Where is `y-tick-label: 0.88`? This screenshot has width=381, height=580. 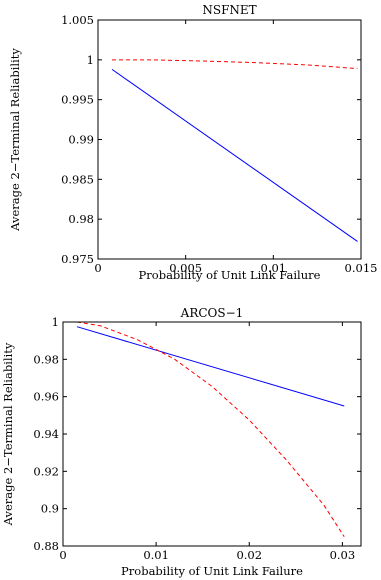
y-tick-label: 0.88 is located at coordinates (46, 546).